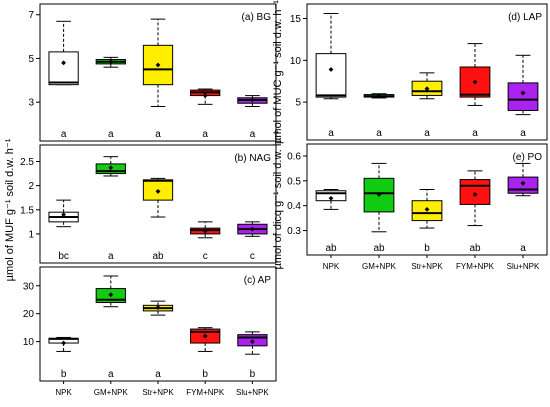 Image resolution: width=550 pixels, height=407 pixels. I want to click on y-tick-label: 2.5, so click(27, 162).